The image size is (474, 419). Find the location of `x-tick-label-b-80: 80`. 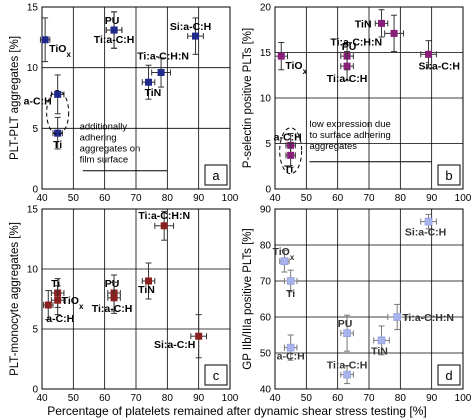

x-tick-label-b-80: 80 is located at coordinates (401, 198).